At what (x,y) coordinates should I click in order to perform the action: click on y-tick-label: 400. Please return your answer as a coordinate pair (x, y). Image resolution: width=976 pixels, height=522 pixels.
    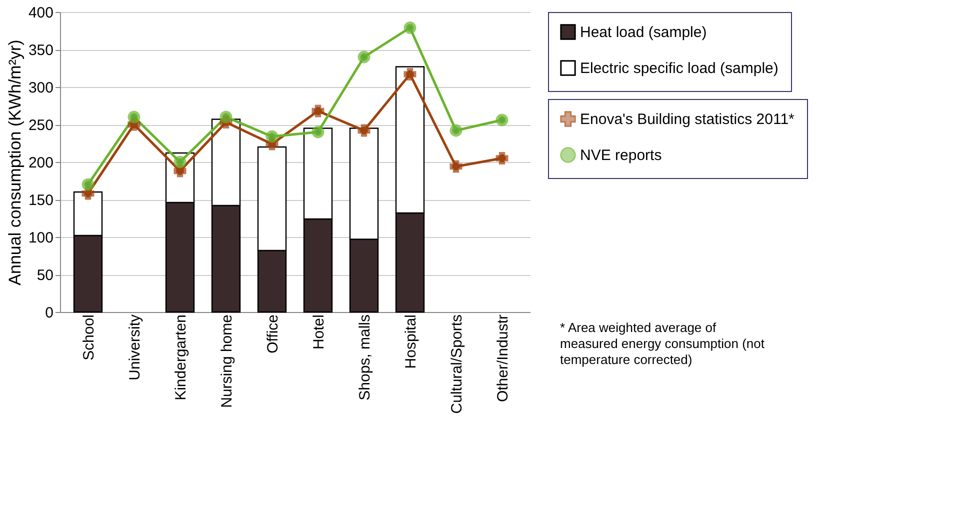
    Looking at the image, I should click on (41, 13).